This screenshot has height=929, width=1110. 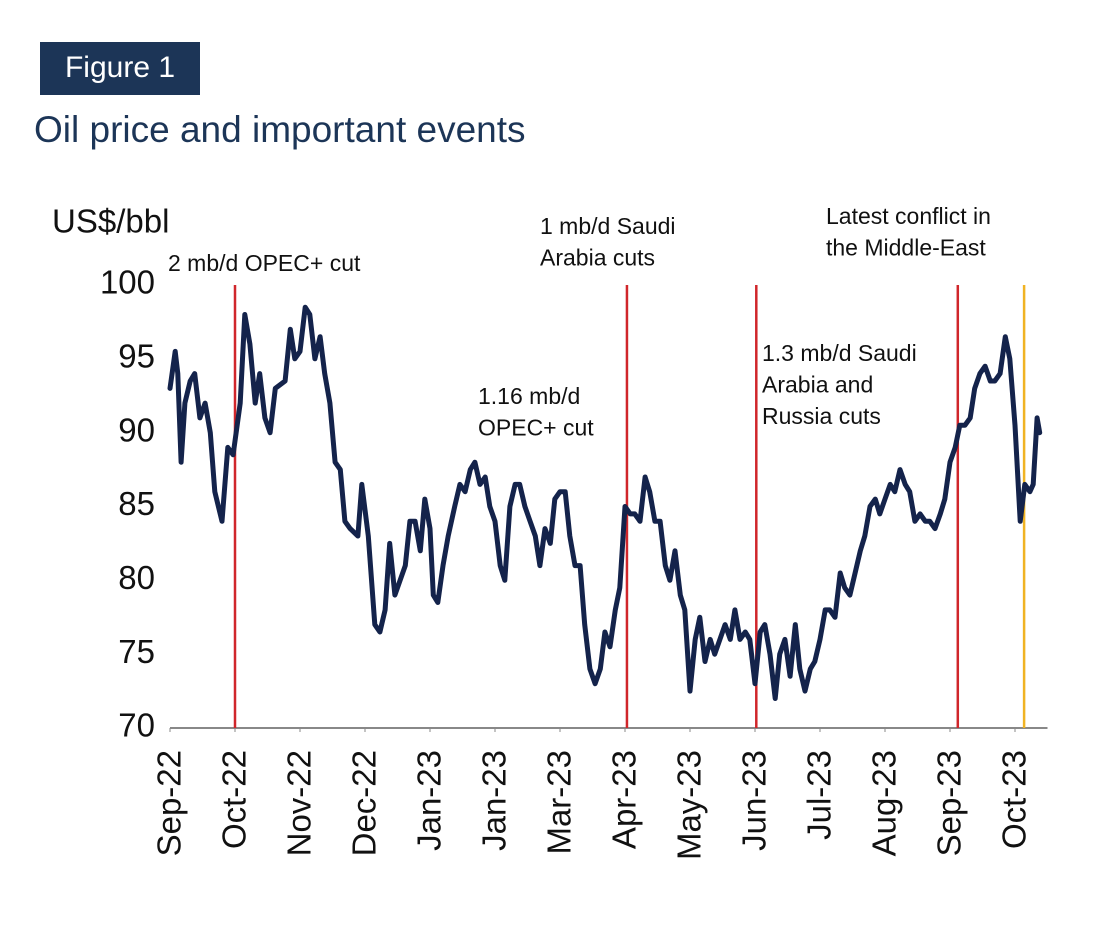 I want to click on chart-title: Oil price and important events, so click(x=280, y=129).